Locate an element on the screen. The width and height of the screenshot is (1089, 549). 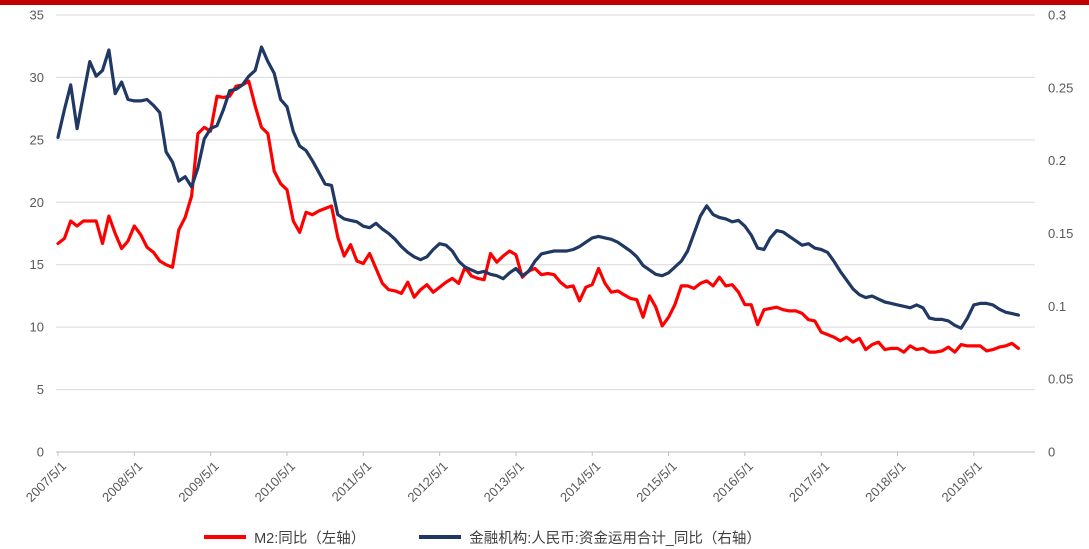
right-axis-tick-label: 0.15 is located at coordinates (1060, 233).